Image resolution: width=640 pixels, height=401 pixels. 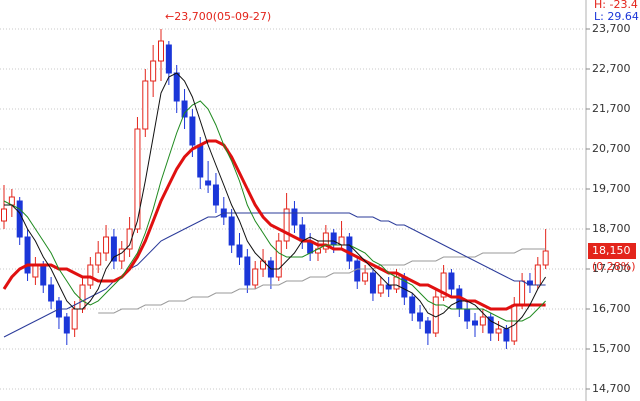 What do you see at coordinates (218, 16) in the screenshot?
I see `annotation: ←23,700(05-09-27)` at bounding box center [218, 16].